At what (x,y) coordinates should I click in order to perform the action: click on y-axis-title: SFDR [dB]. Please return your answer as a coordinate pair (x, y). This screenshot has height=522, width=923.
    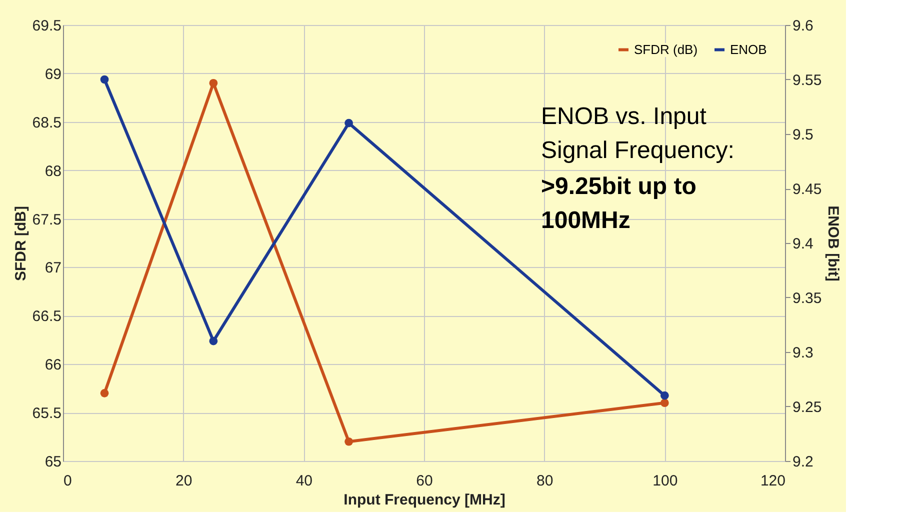
    Looking at the image, I should click on (21, 243).